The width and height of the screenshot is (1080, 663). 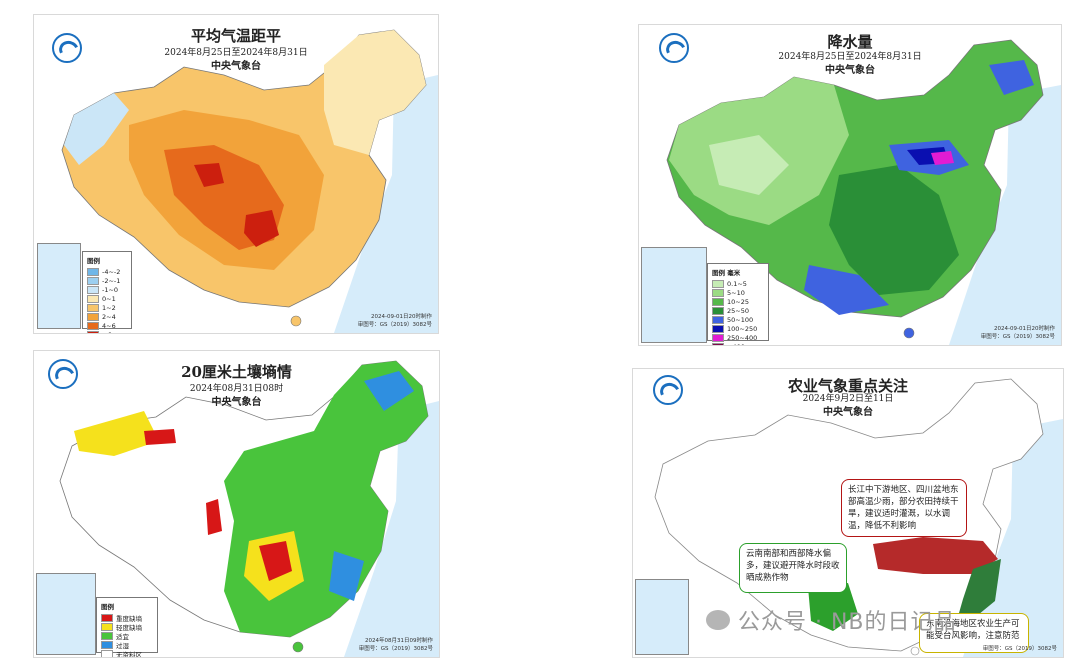 I want to click on legend-item: -4~-2, so click(x=107, y=271).